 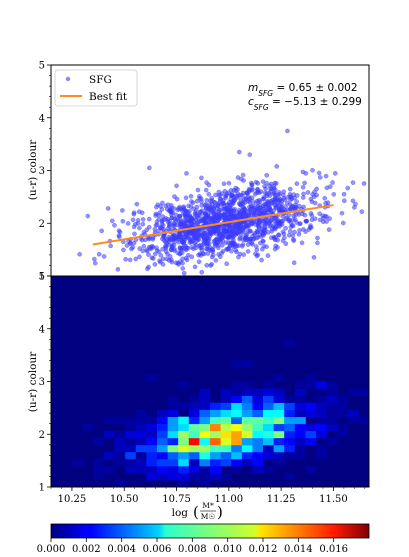 I want to click on x-tick-label: 11.00, so click(x=229, y=499).